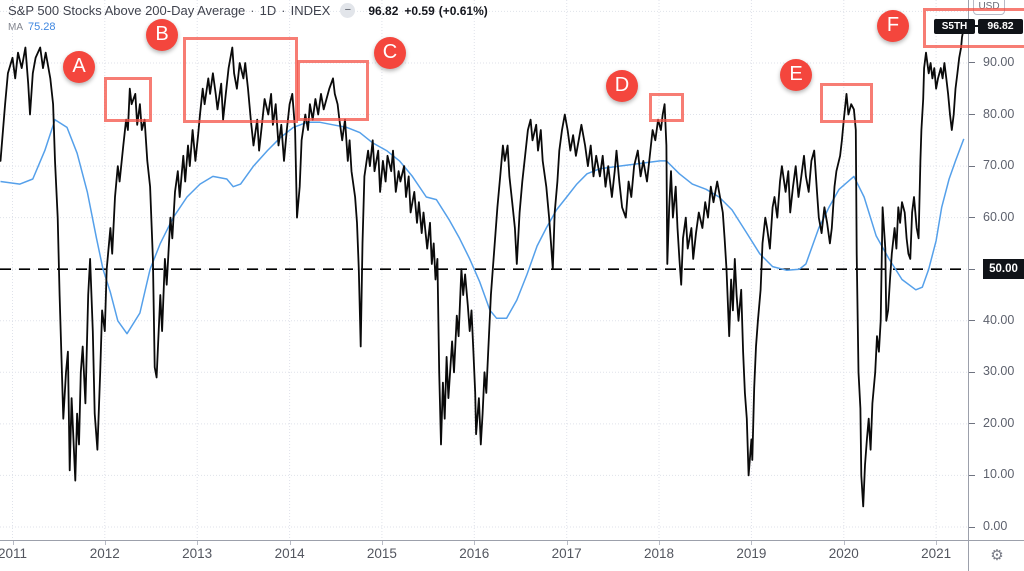 Image resolution: width=1024 pixels, height=571 pixels. Describe the element at coordinates (999, 113) in the screenshot. I see `price-axis-label: 80.00` at that location.